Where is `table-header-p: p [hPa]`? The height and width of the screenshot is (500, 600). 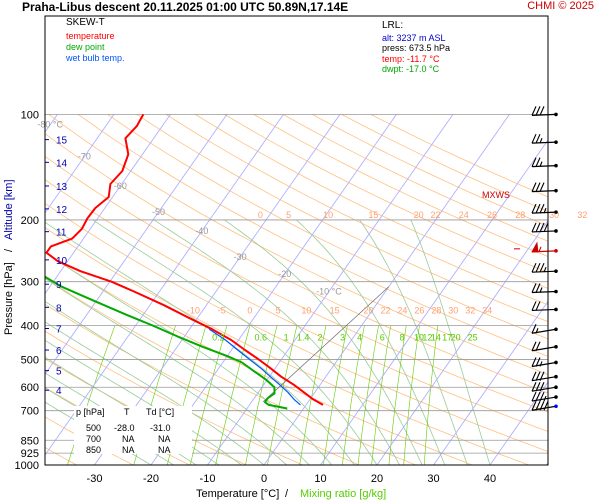 table-header-p: p [hPa] is located at coordinates (90, 412).